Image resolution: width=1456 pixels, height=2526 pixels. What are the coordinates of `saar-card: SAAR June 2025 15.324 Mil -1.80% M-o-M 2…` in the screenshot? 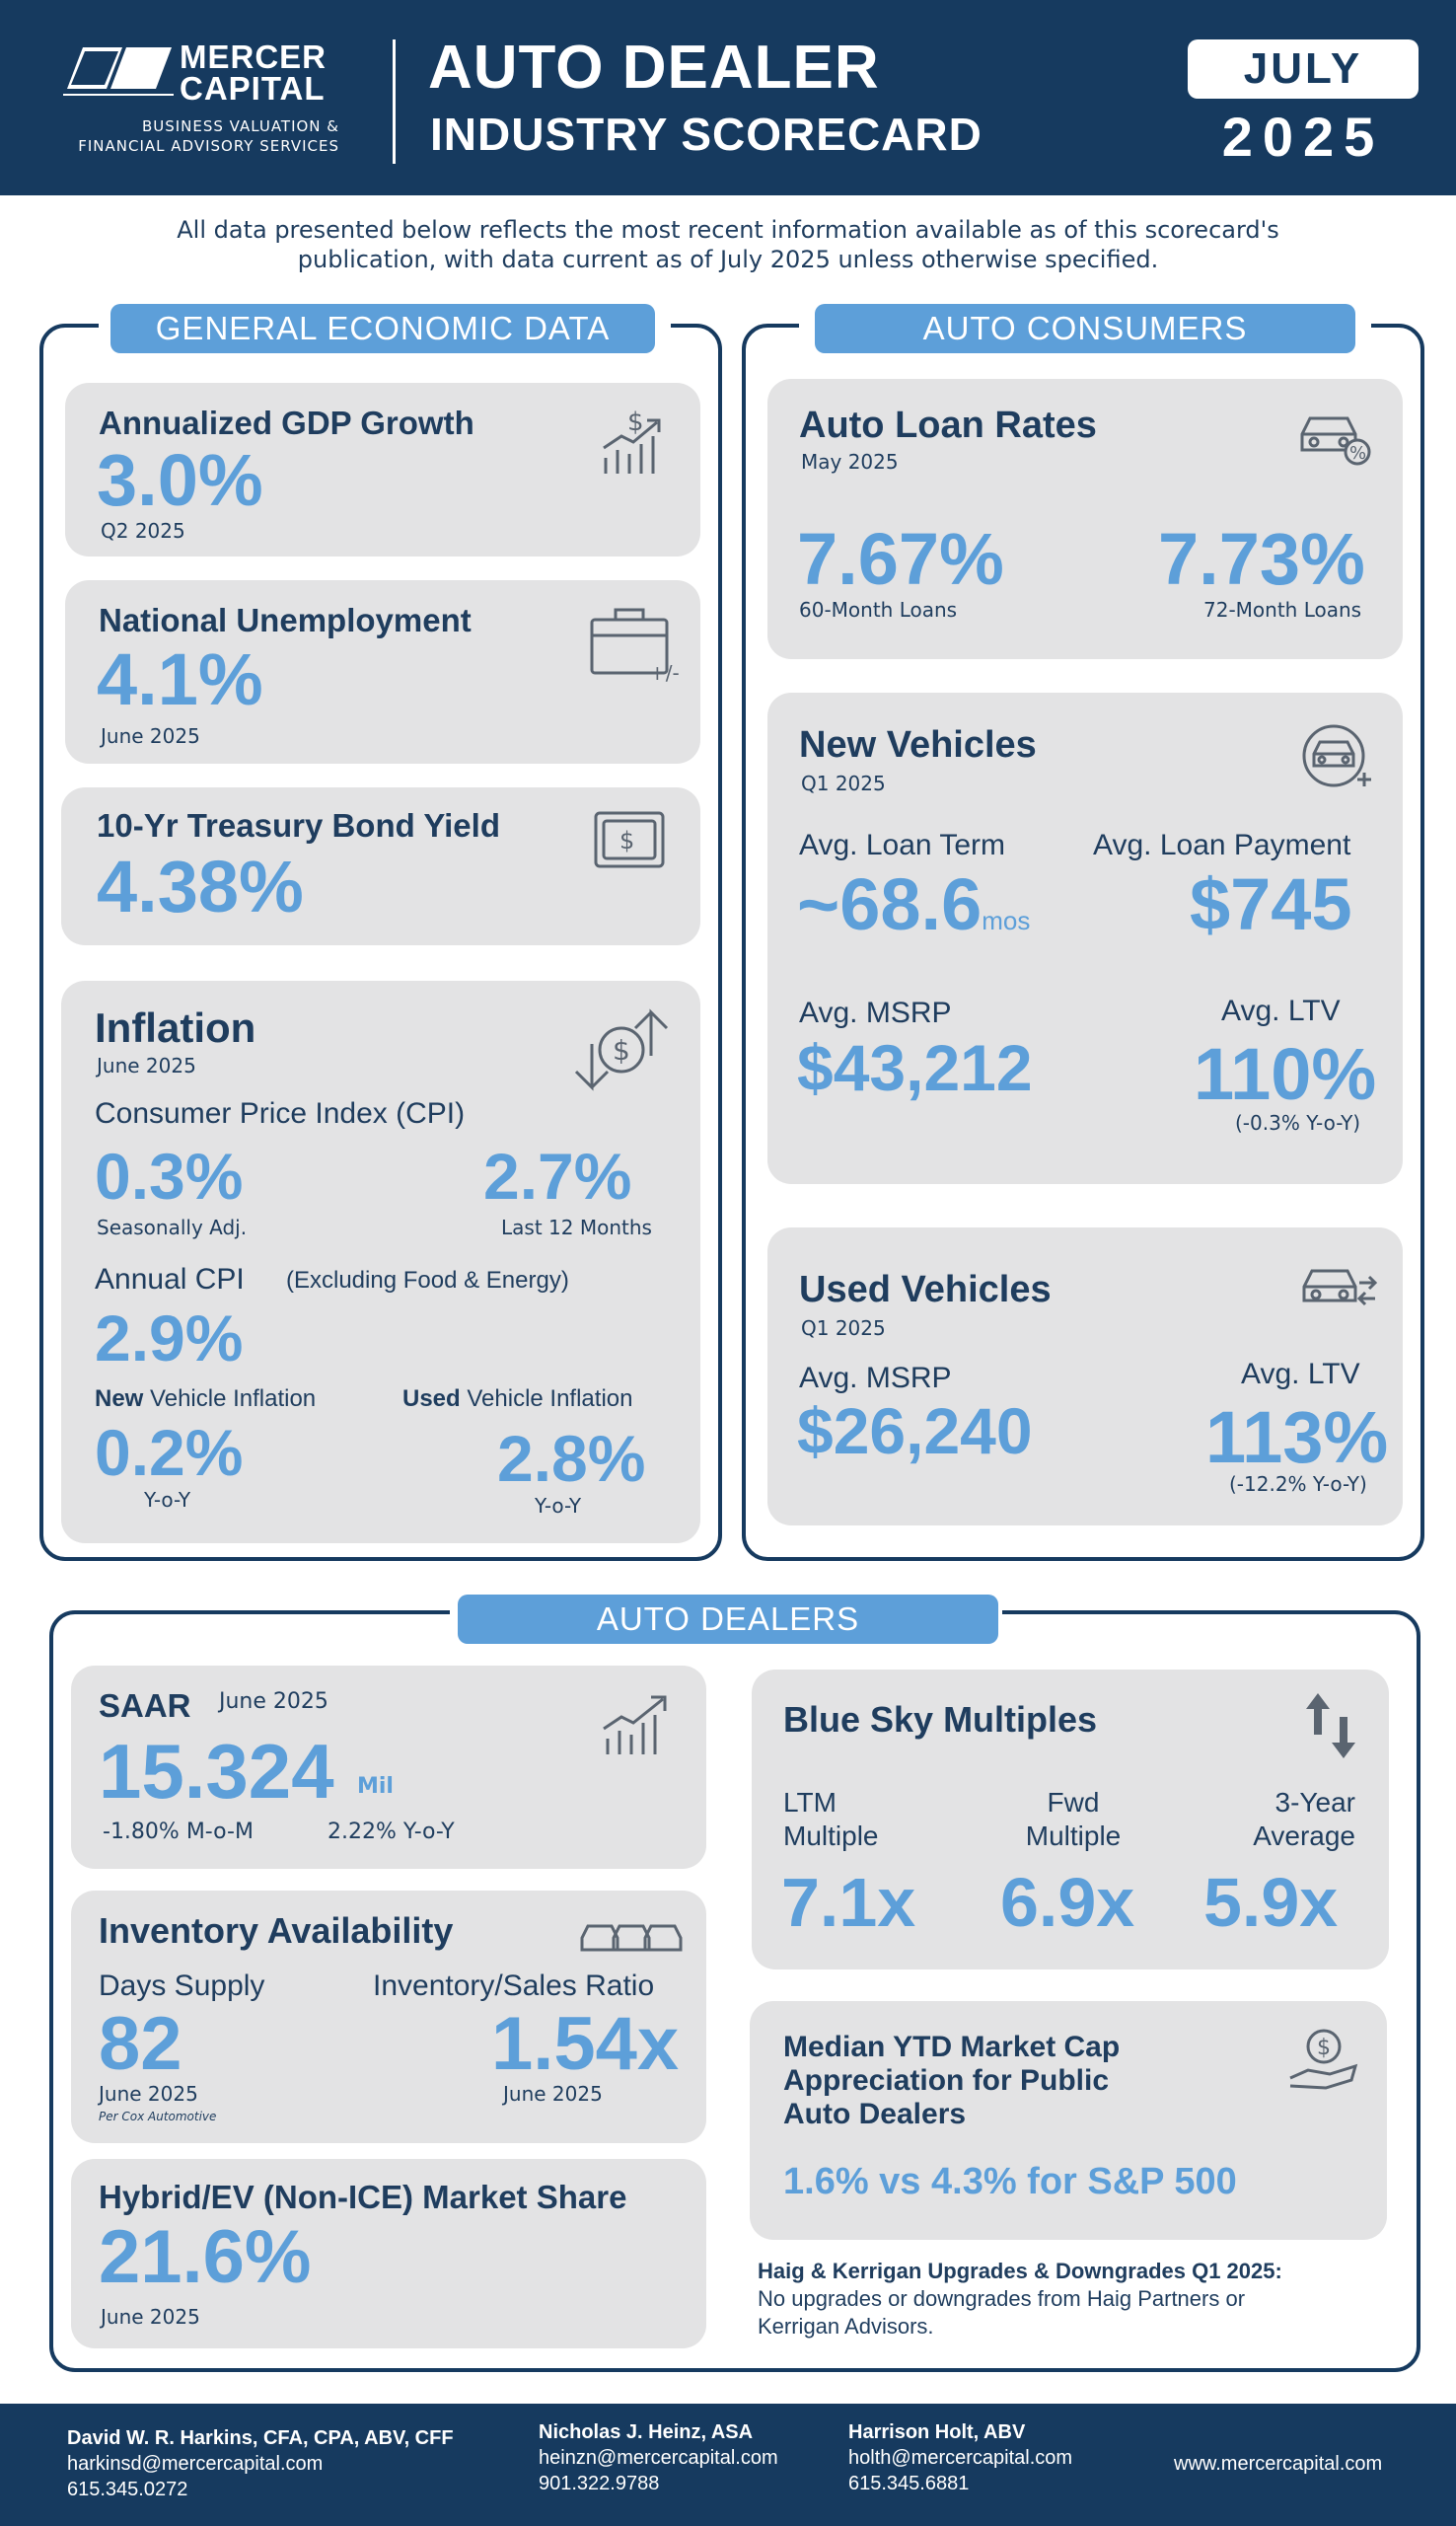 It's located at (388, 1767).